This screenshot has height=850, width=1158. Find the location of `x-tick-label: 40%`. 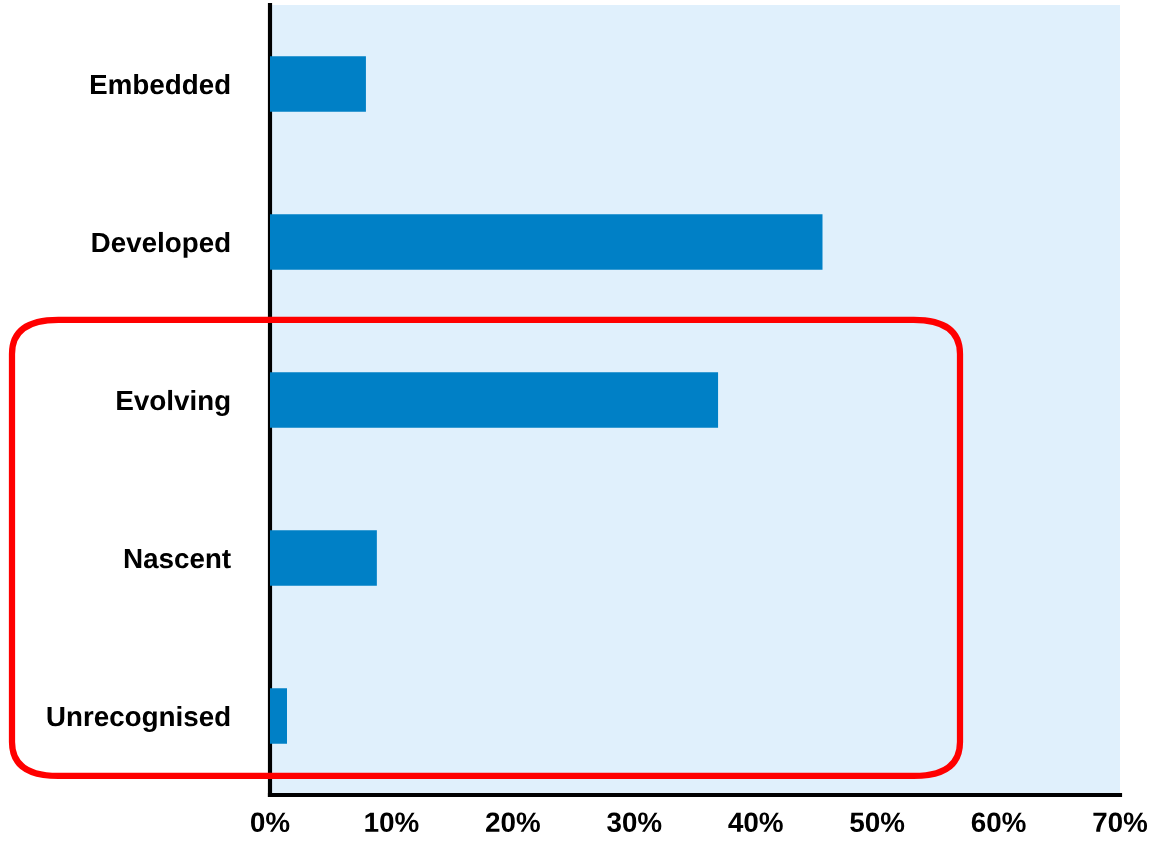

x-tick-label: 40% is located at coordinates (755, 822).